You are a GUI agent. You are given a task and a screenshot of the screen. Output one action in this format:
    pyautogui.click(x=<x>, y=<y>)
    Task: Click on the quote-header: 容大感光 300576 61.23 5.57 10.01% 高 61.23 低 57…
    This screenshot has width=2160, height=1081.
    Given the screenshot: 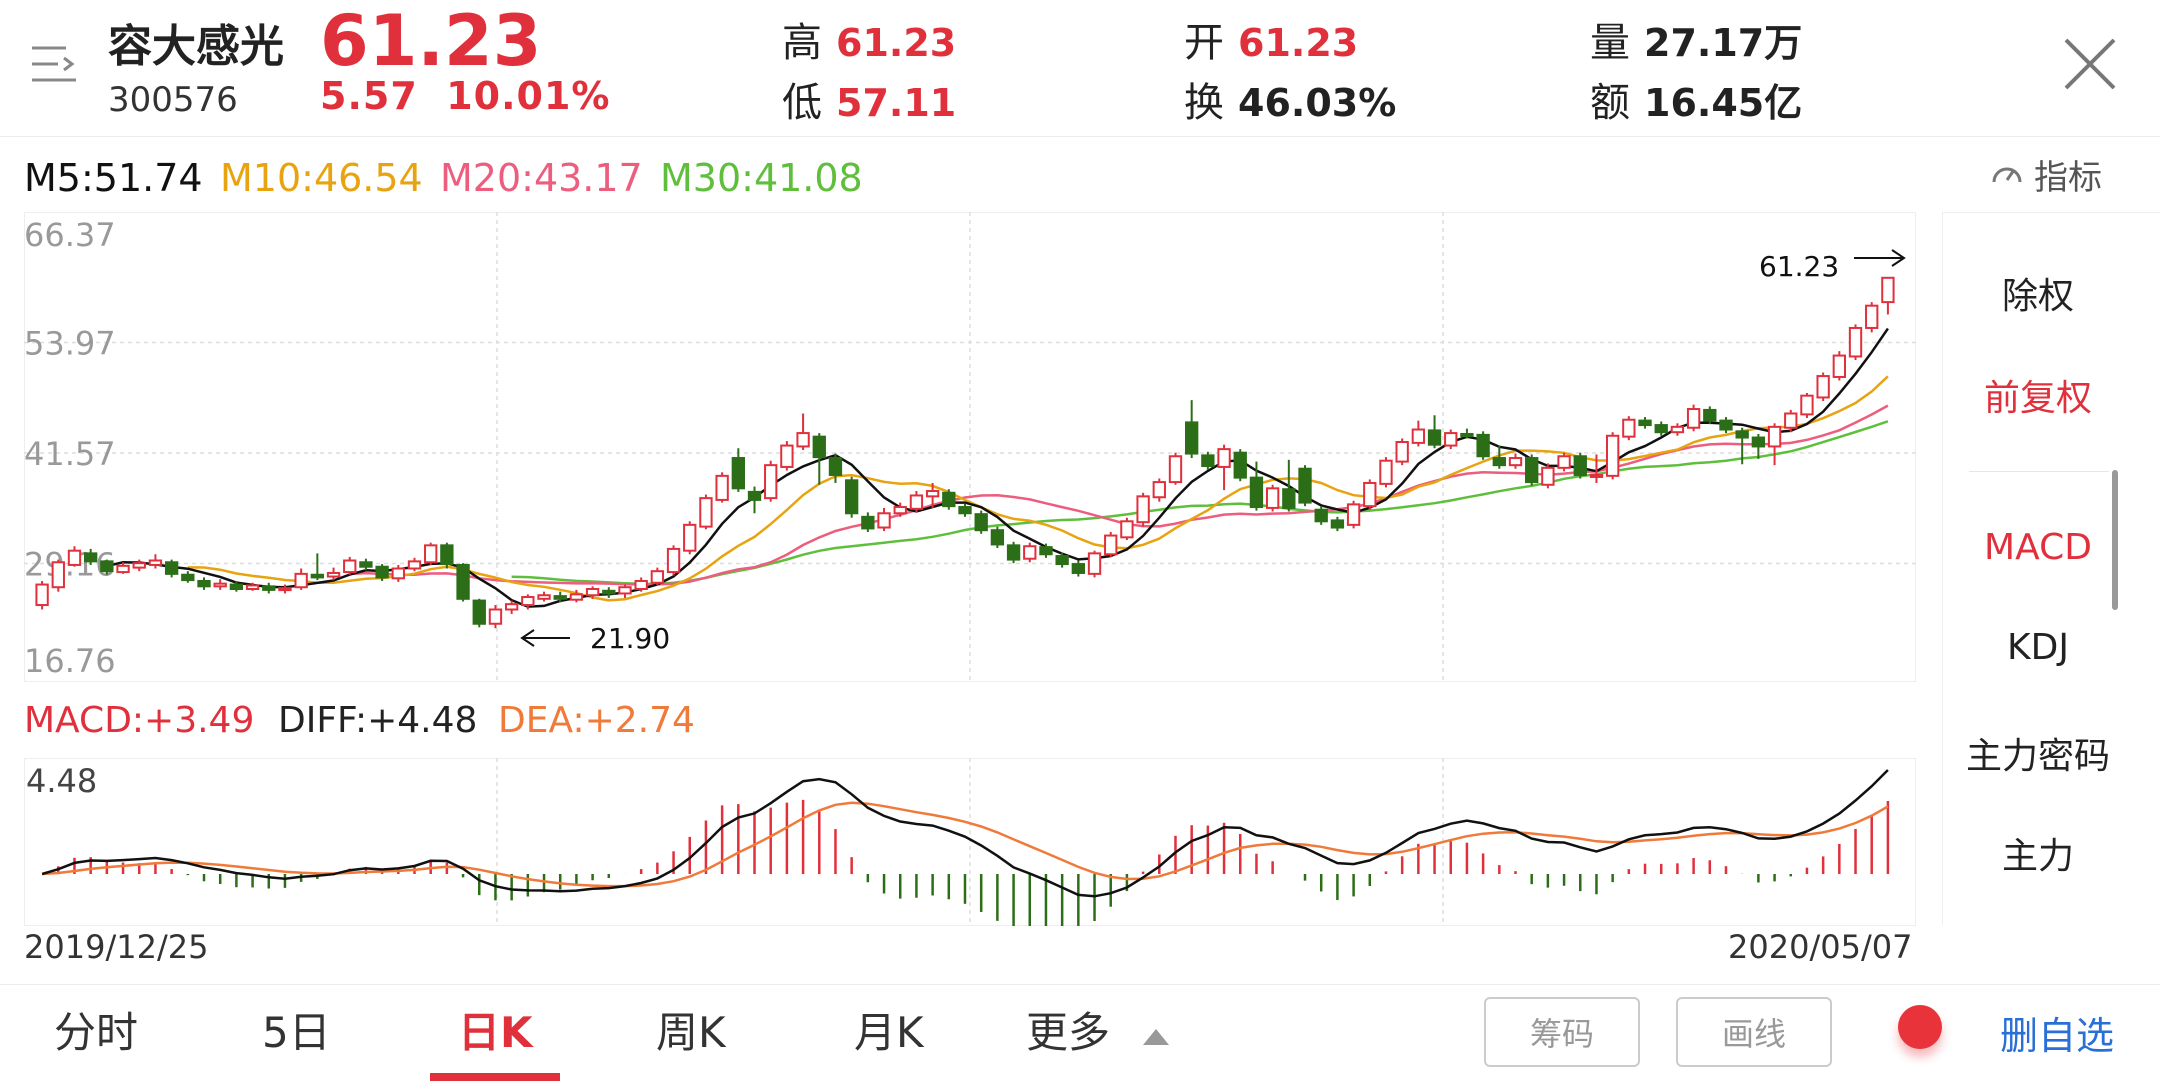 What is the action you would take?
    pyautogui.click(x=1080, y=68)
    